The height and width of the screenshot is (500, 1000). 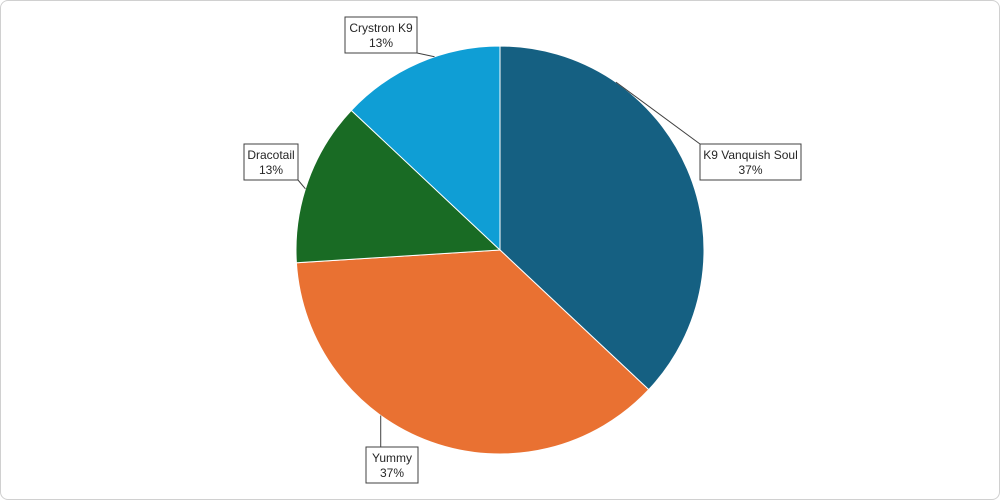 I want to click on pie-slice-dracotail, so click(x=398, y=186).